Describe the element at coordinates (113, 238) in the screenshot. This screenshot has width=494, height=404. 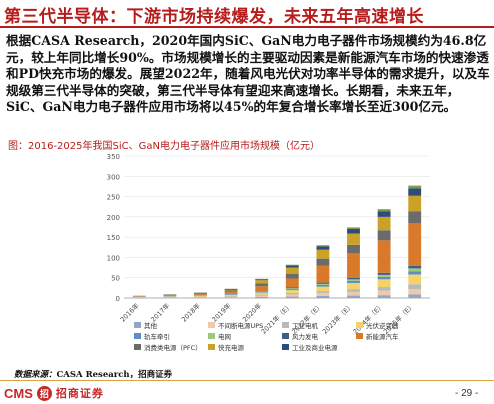
I see `y-tick-label: 150` at that location.